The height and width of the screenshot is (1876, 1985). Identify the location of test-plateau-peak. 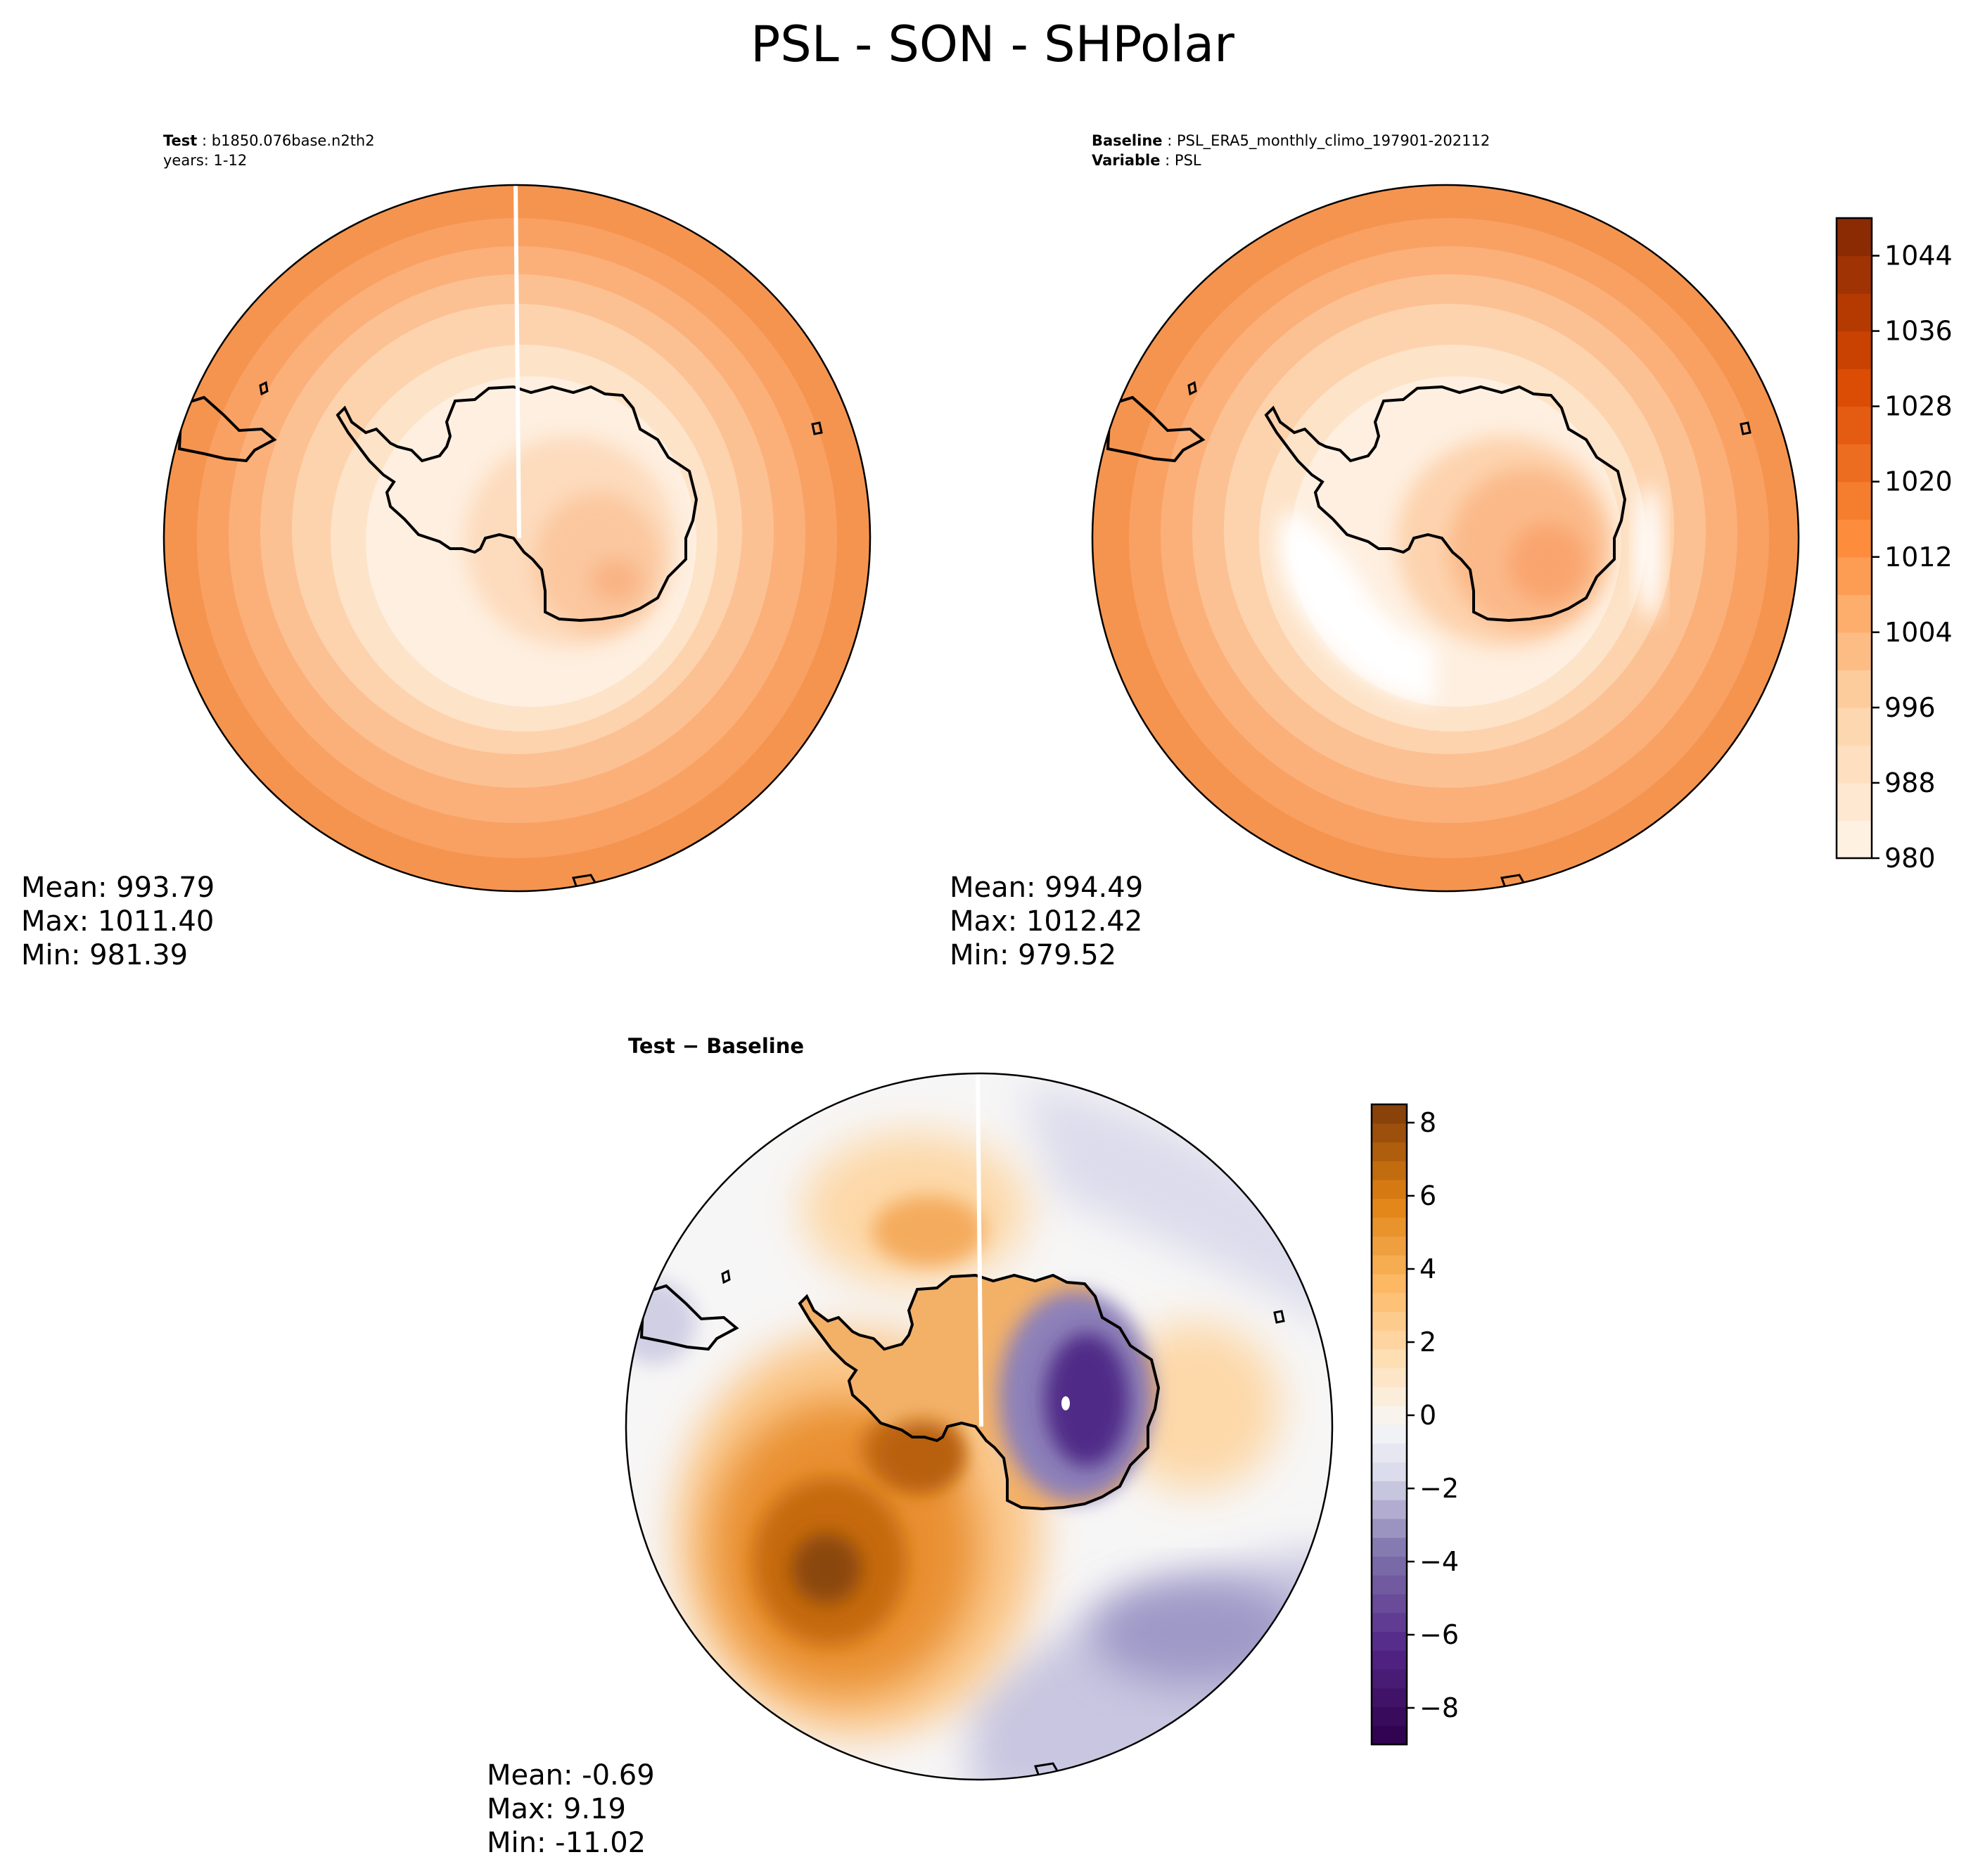
(615, 580).